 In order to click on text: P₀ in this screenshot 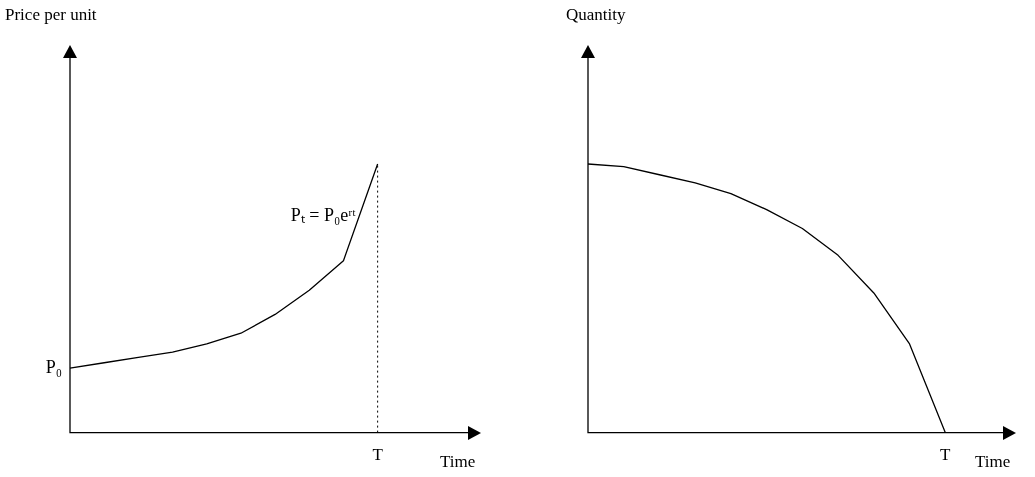, I will do `click(53, 366)`.